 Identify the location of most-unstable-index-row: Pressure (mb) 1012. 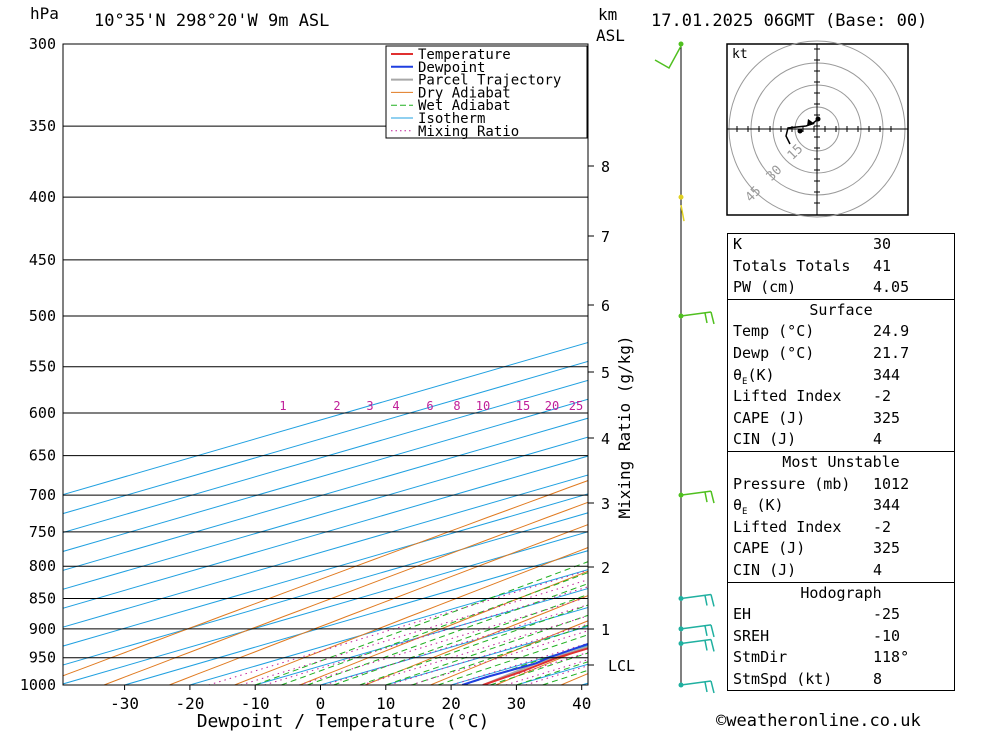
(841, 485).